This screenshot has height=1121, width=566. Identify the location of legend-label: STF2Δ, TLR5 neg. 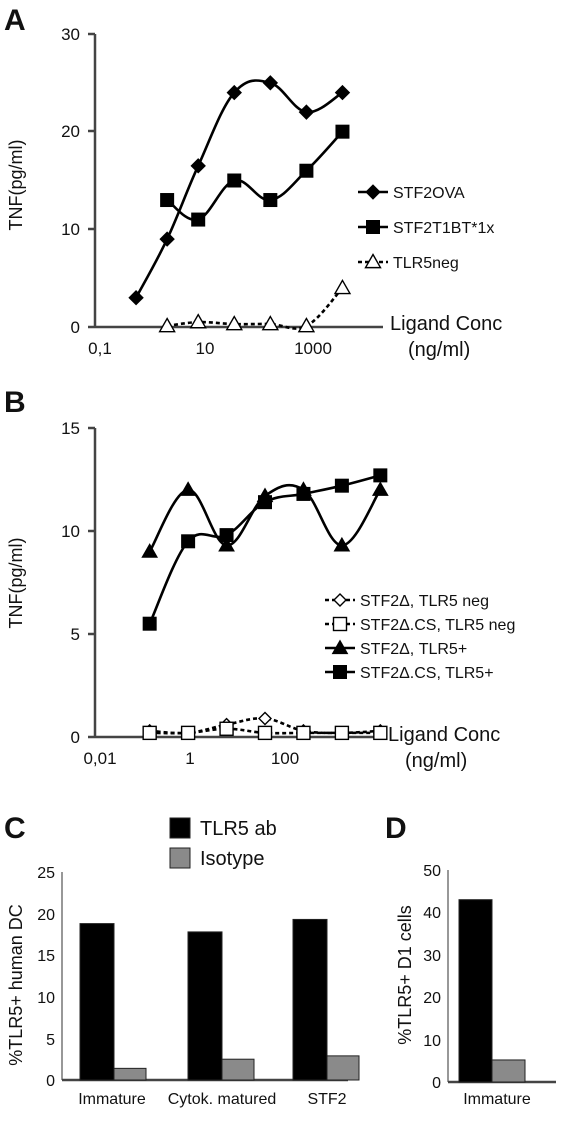
(424, 601).